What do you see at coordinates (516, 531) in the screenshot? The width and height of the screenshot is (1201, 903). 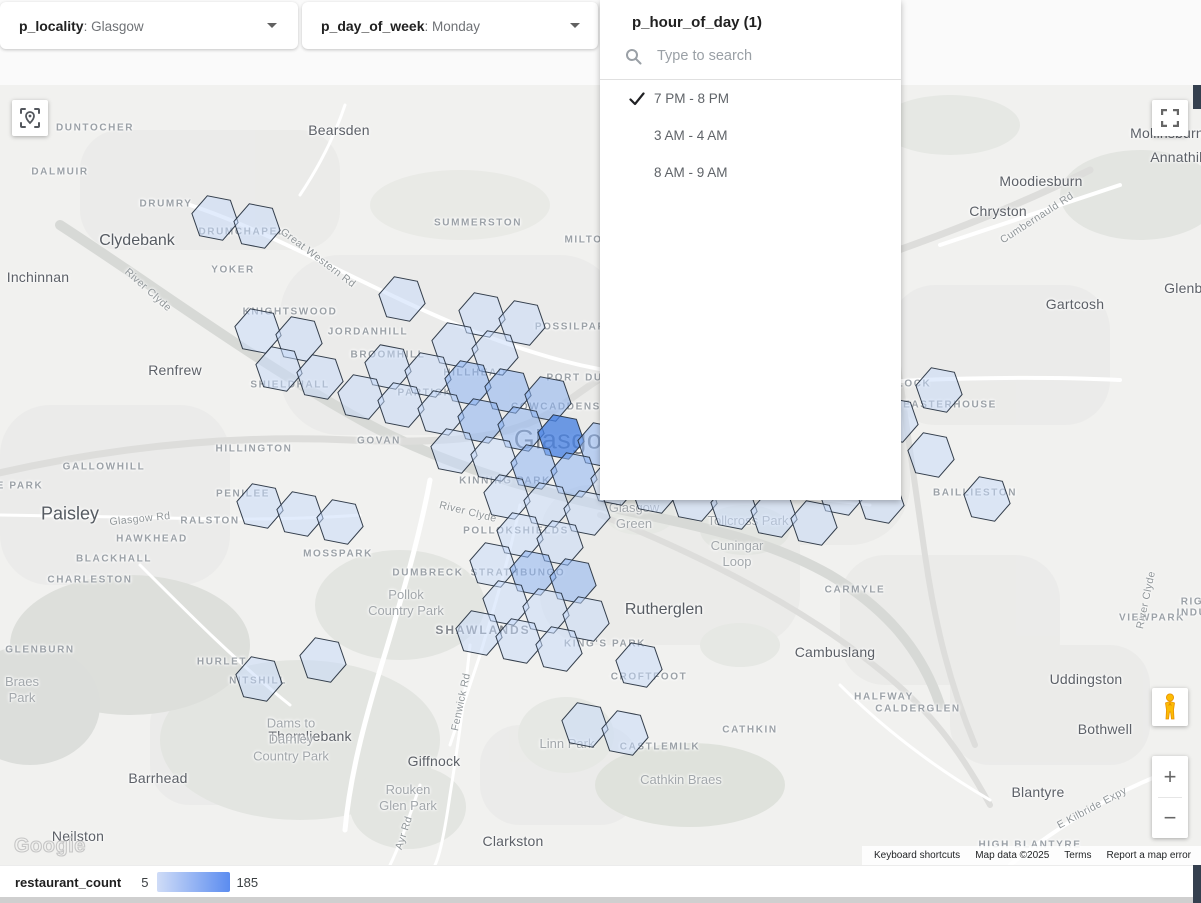 I see `map-label: POLLOKSHIELDS` at bounding box center [516, 531].